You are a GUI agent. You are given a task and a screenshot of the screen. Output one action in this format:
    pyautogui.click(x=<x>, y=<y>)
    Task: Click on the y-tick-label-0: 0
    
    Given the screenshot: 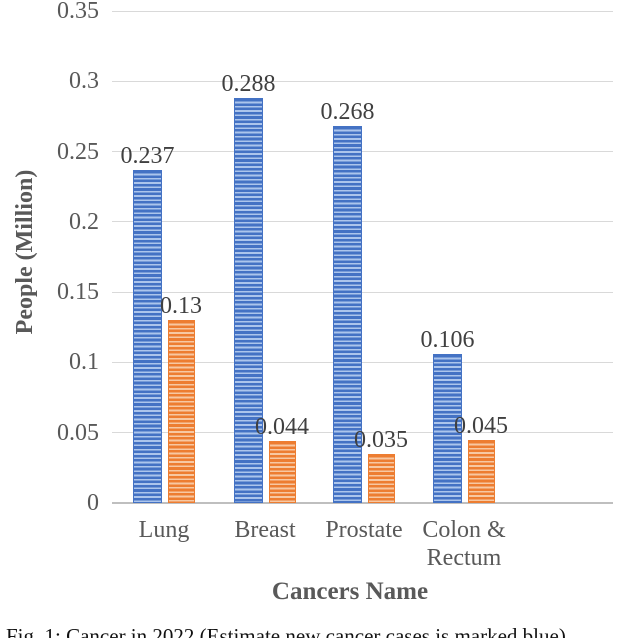 What is the action you would take?
    pyautogui.click(x=93, y=503)
    